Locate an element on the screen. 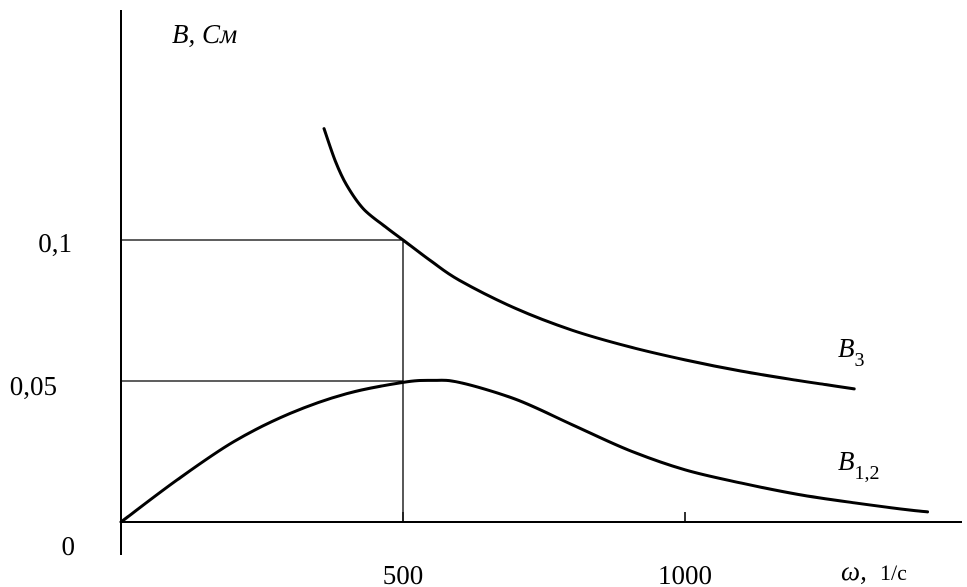 The height and width of the screenshot is (587, 967). y-axis-title: В, См is located at coordinates (204, 34).